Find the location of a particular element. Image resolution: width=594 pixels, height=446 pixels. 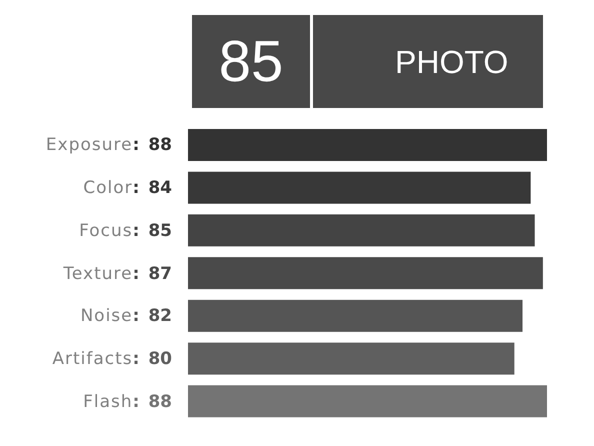

y-tick-label: Flash is located at coordinates (108, 402).